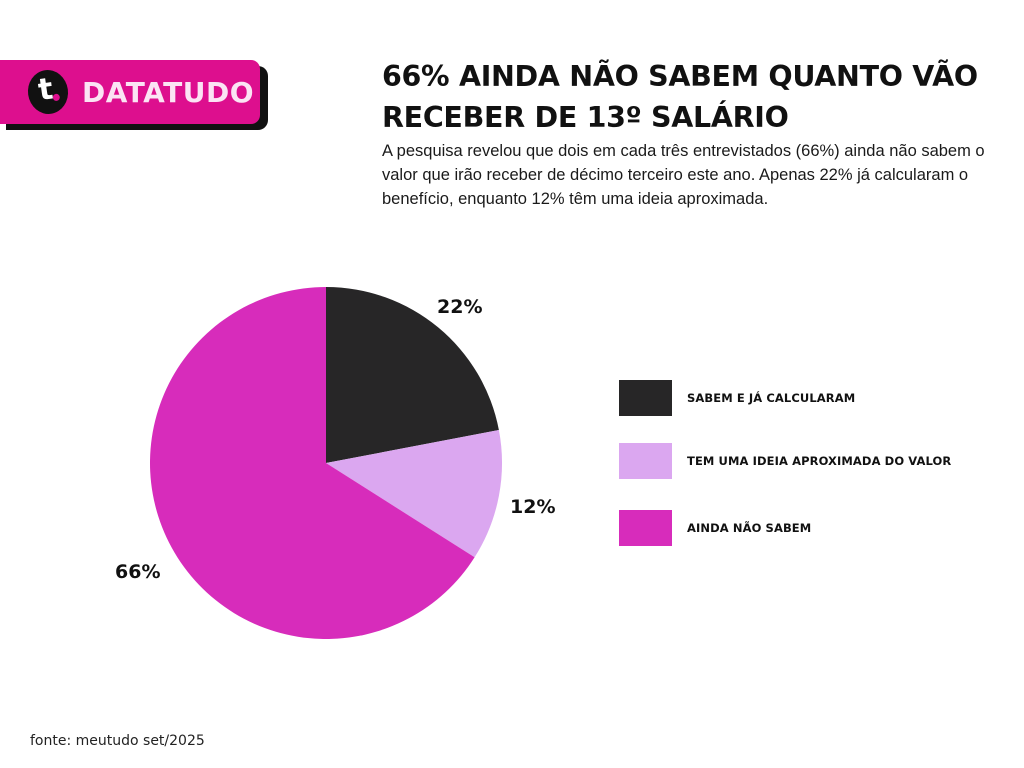 Image resolution: width=1024 pixels, height=768 pixels. I want to click on legend-label: AINDA NÃO SABEM, so click(749, 528).